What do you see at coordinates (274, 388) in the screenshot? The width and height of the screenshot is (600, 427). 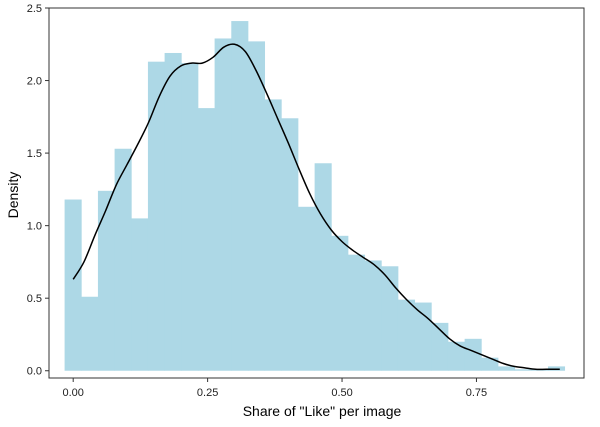 I see `x-axis-ticks: 0.00 0.25 0.50 0.75` at bounding box center [274, 388].